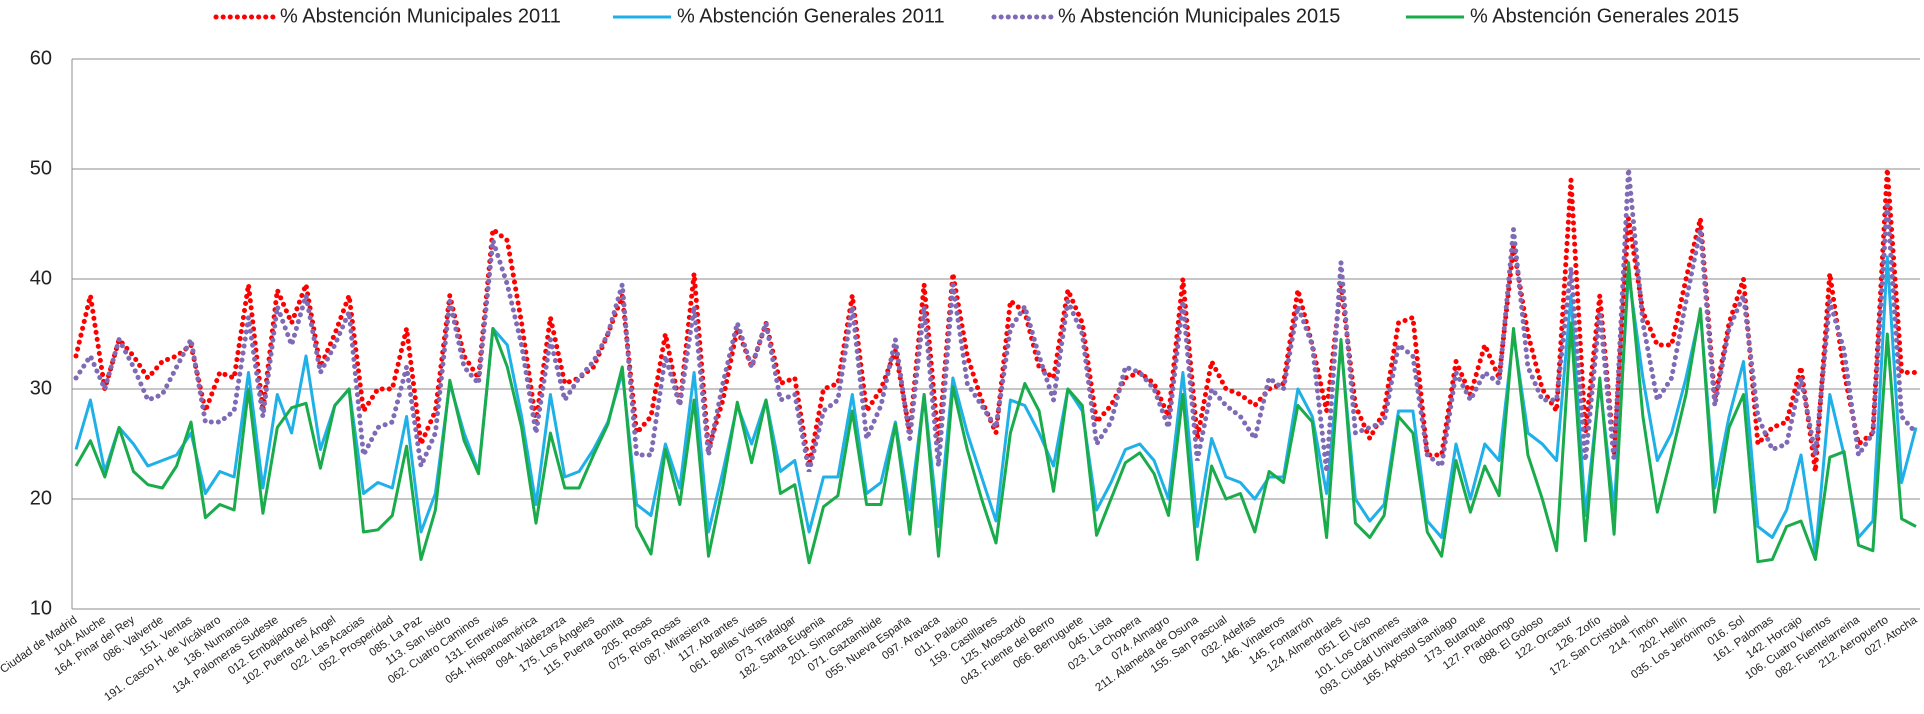 The image size is (1924, 714). What do you see at coordinates (41, 58) in the screenshot?
I see `y-tick-label: 60` at bounding box center [41, 58].